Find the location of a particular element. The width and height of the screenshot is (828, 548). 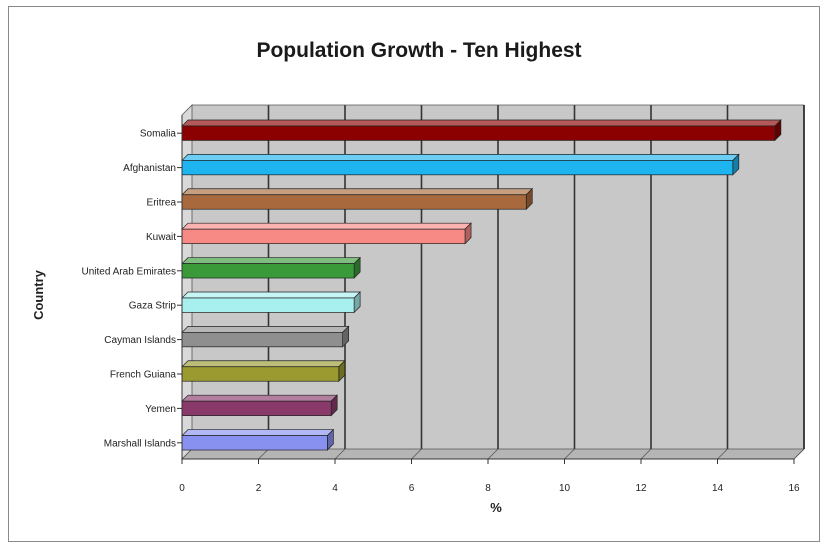

category-label: Kuwait is located at coordinates (161, 237).